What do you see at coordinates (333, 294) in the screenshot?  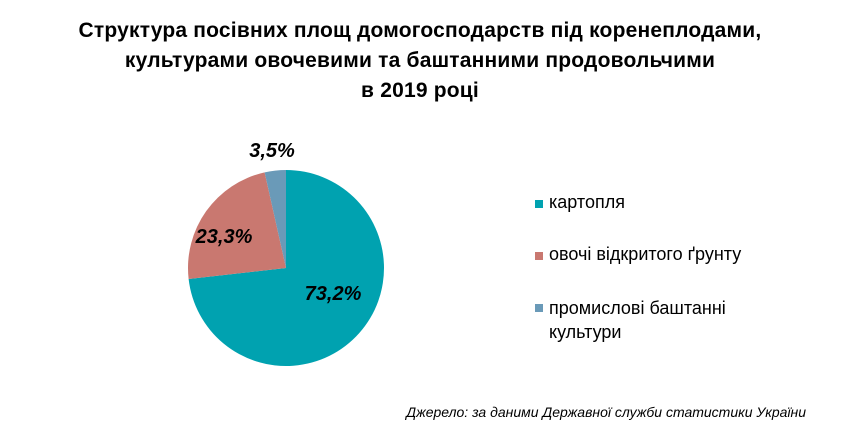 I see `data-label-potato: 73,2%` at bounding box center [333, 294].